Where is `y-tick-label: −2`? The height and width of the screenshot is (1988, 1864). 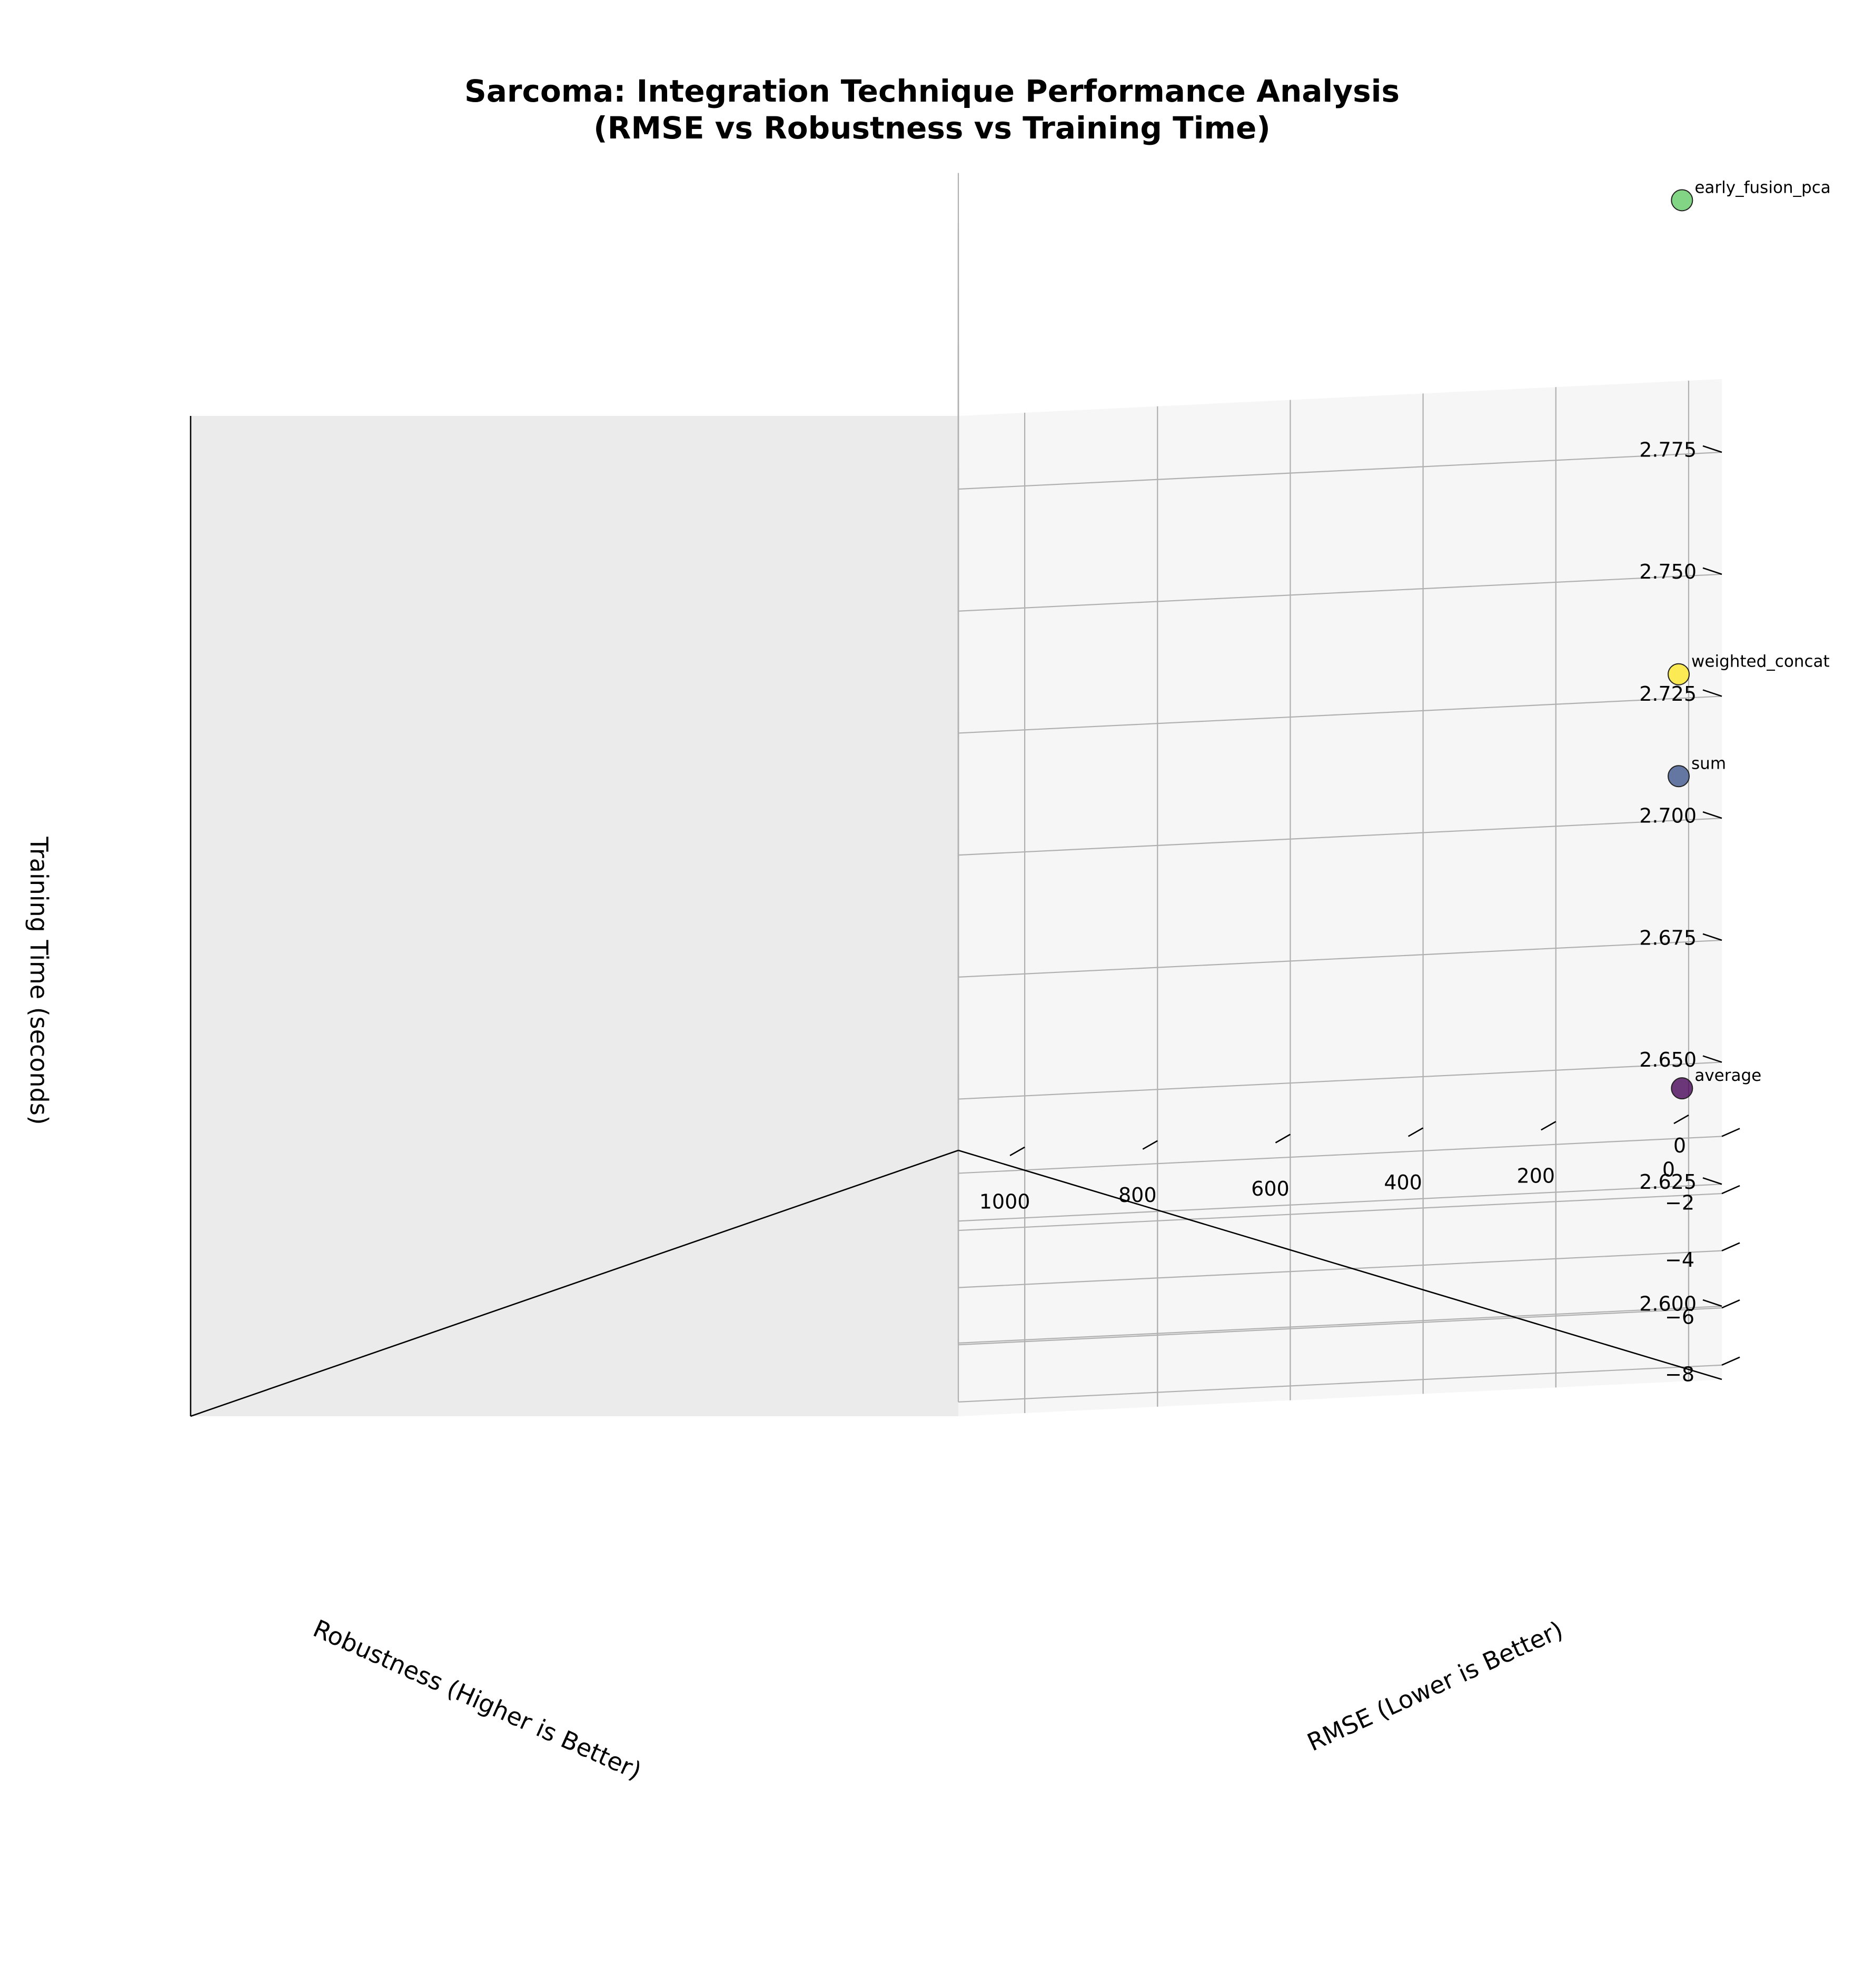
y-tick-label: −2 is located at coordinates (1679, 1203).